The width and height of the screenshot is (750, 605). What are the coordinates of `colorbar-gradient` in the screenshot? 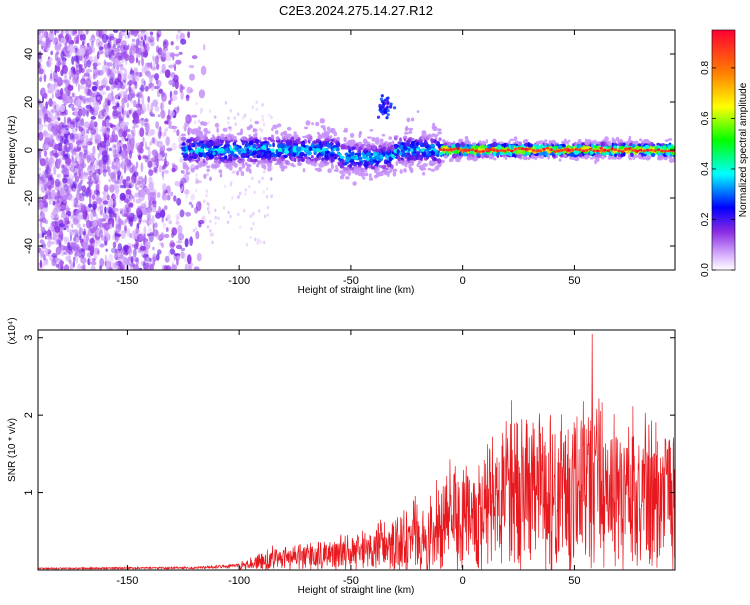 It's located at (723, 150).